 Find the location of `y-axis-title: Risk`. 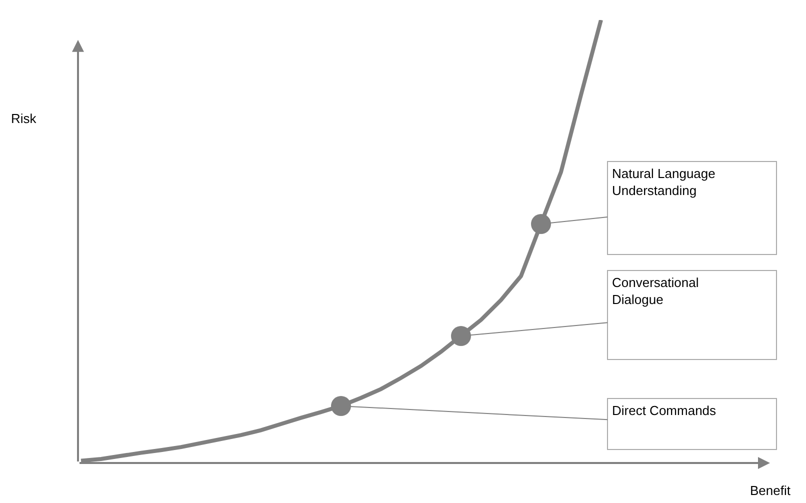

y-axis-title: Risk is located at coordinates (24, 118).